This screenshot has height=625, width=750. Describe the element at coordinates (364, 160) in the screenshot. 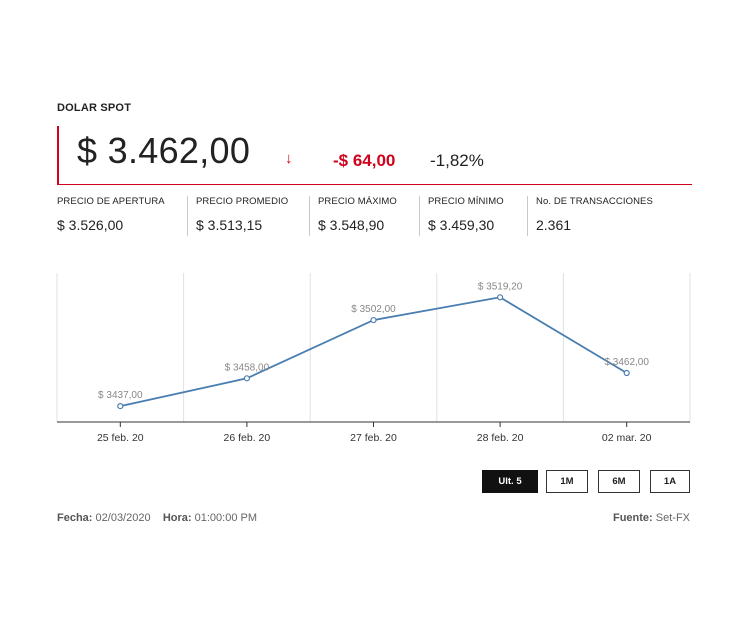

I see `price-change-absolute: -$ 64,00` at that location.